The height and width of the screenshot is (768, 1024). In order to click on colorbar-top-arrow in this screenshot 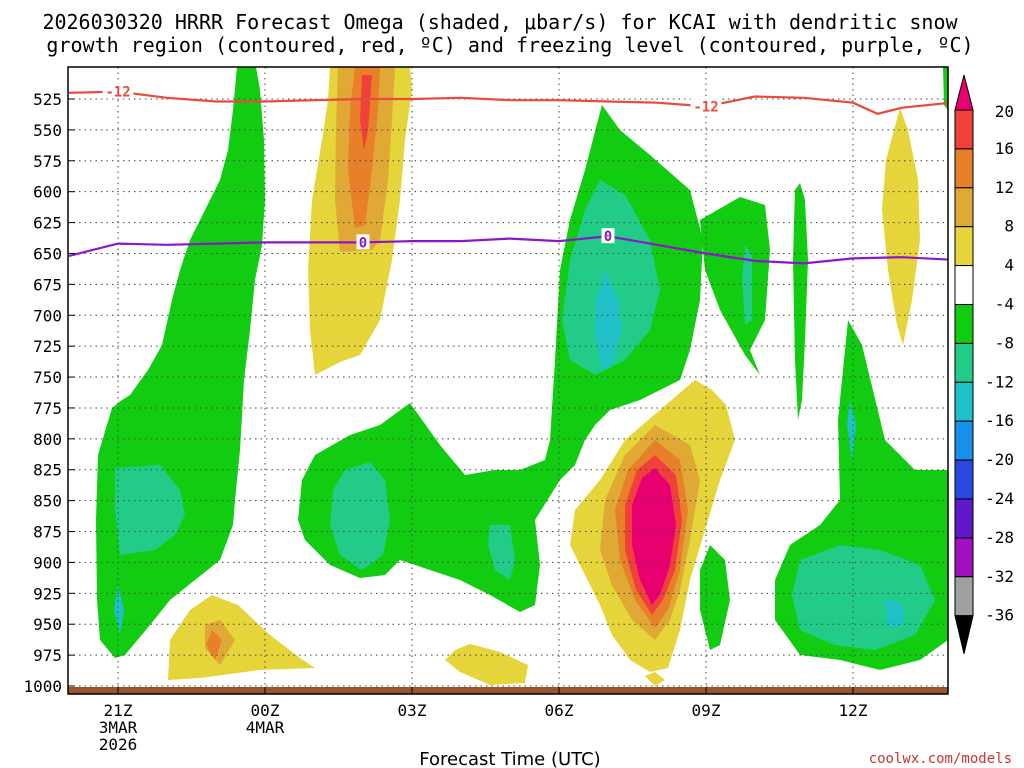, I will do `click(964, 92)`.